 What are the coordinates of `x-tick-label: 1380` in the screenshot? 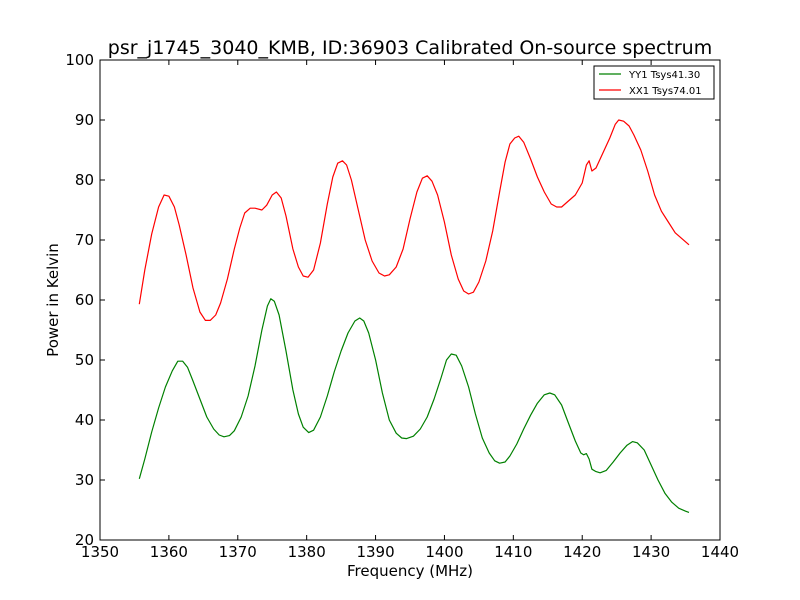 It's located at (307, 552).